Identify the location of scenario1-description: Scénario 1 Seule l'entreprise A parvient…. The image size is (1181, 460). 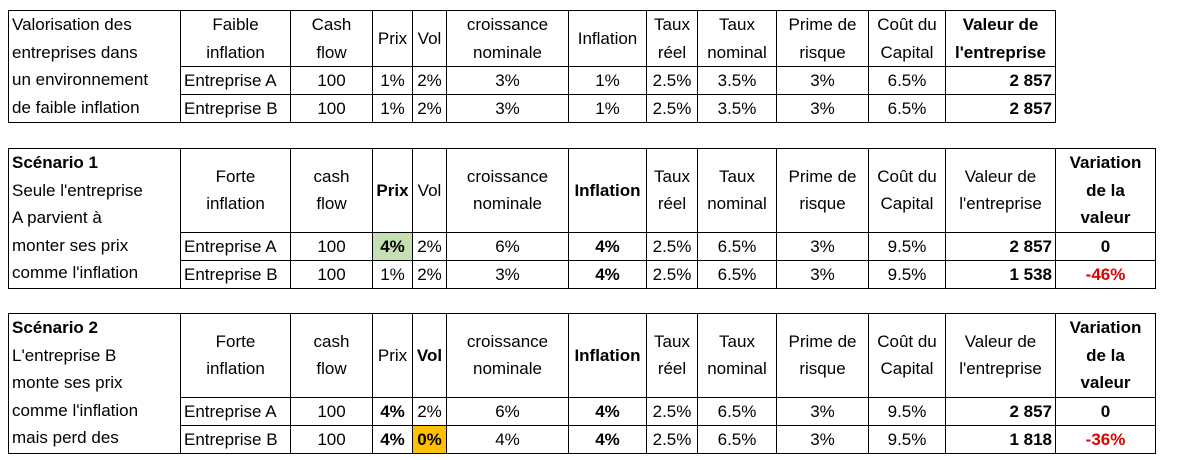
(94, 218).